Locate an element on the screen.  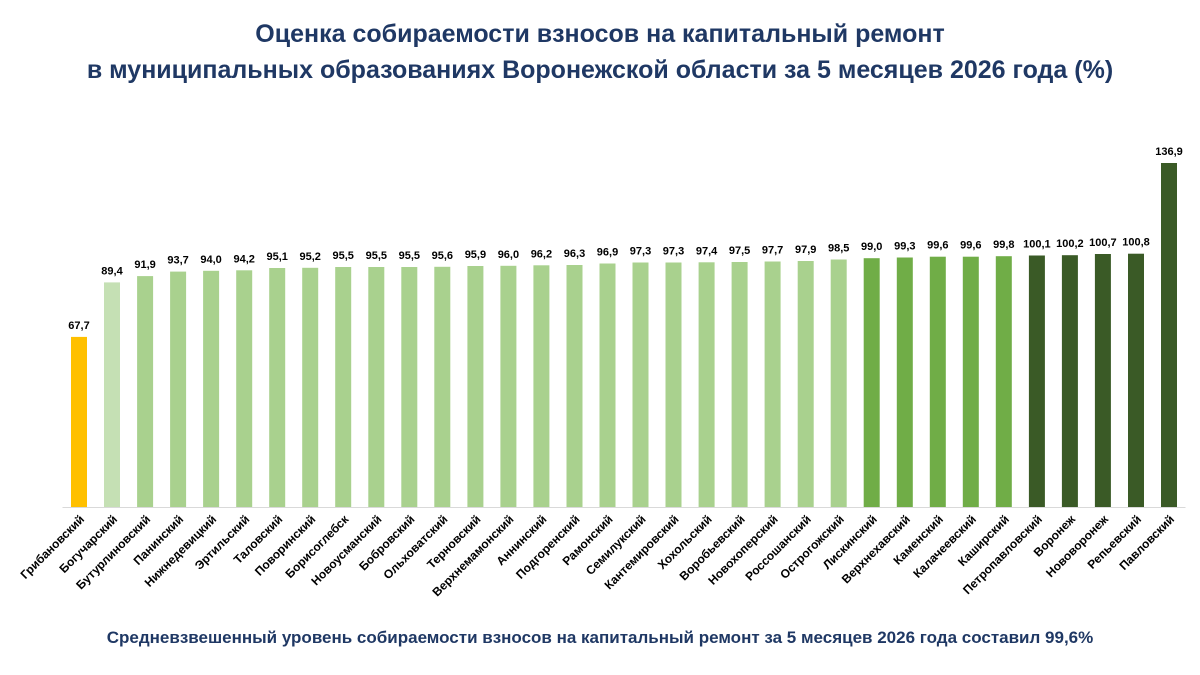
data-label: 96,2 is located at coordinates (541, 254).